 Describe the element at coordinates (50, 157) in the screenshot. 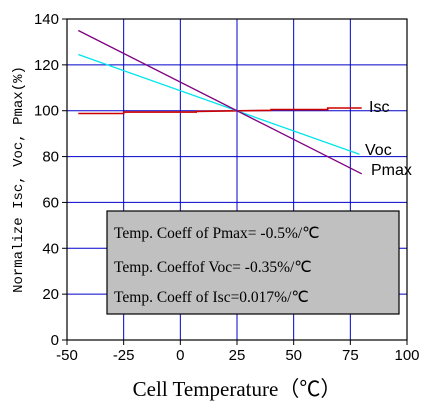

I see `y-tick-label: 80` at that location.